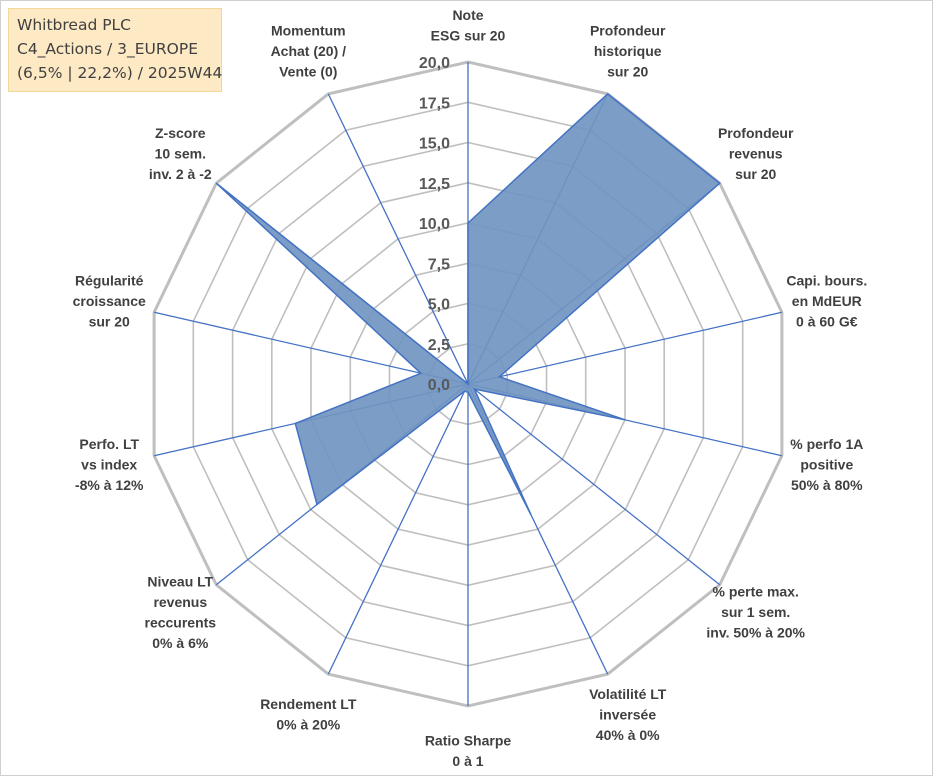 Image resolution: width=933 pixels, height=776 pixels. I want to click on tick-label: 5,0, so click(439, 305).